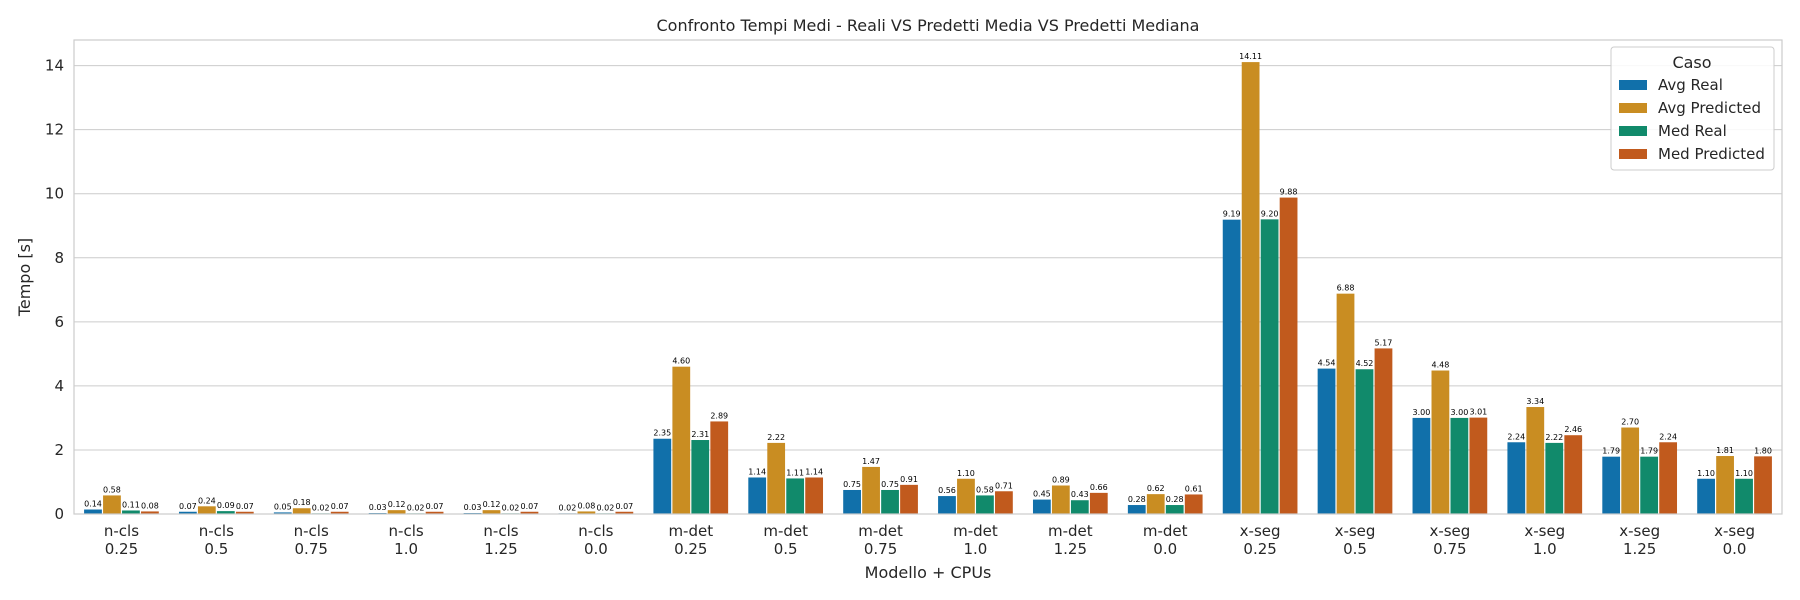 The height and width of the screenshot is (600, 1800). I want to click on y-tick-label: 6, so click(59, 322).